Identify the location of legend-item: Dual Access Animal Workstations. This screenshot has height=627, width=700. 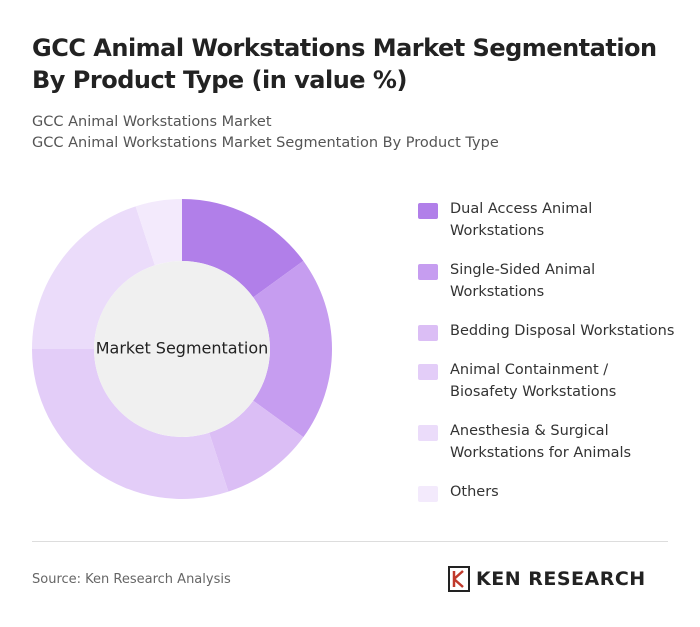
(548, 220).